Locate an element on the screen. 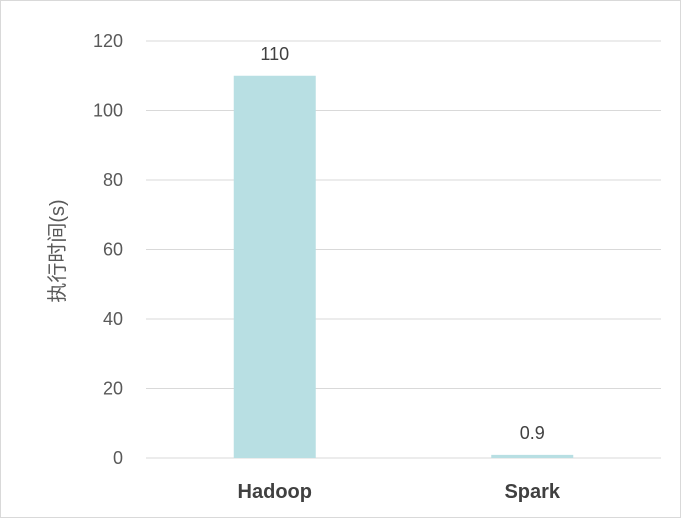 The image size is (681, 518). y-tick-labels: 0 20 40 60 80 100 120 is located at coordinates (108, 249).